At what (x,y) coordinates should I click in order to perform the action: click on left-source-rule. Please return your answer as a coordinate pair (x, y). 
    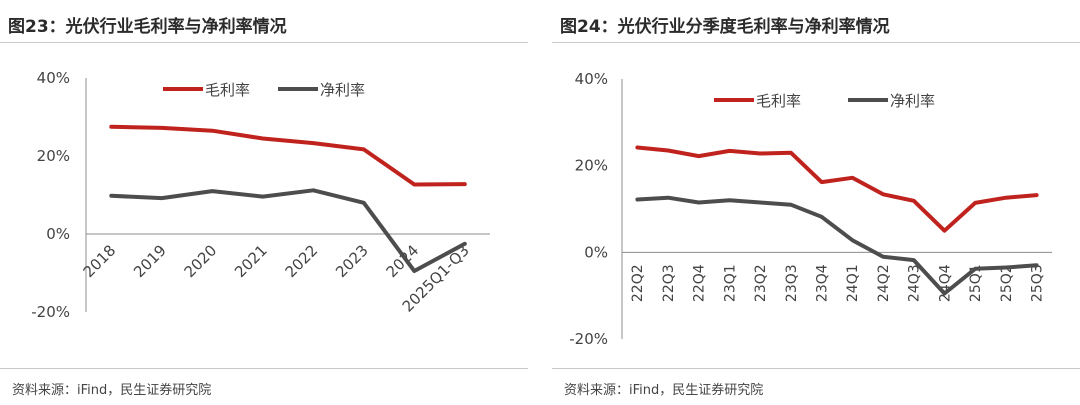
    Looking at the image, I should click on (264, 368).